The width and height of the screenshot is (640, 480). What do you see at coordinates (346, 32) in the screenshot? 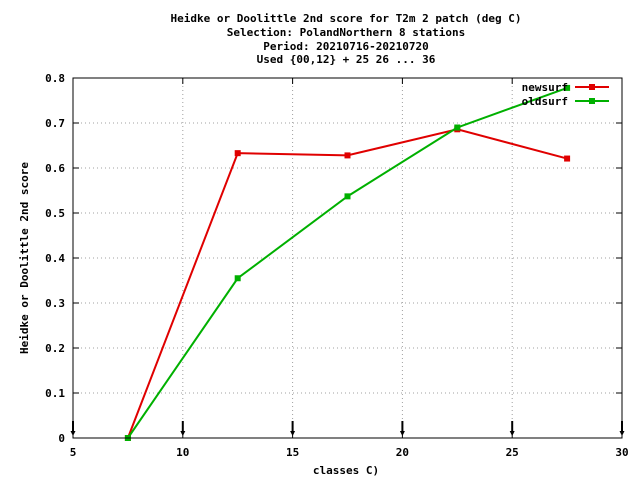
I see `title-line-2: Selection: PolandNorthern 8 stations` at bounding box center [346, 32].